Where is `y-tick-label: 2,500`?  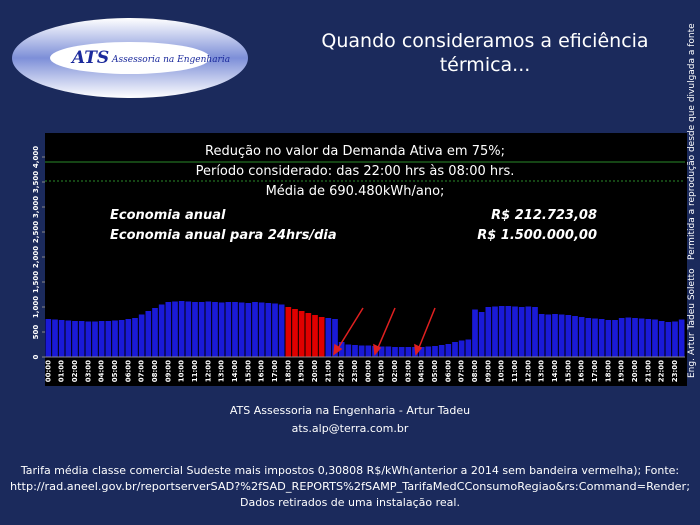 y-tick-label: 2,500 is located at coordinates (36, 232).